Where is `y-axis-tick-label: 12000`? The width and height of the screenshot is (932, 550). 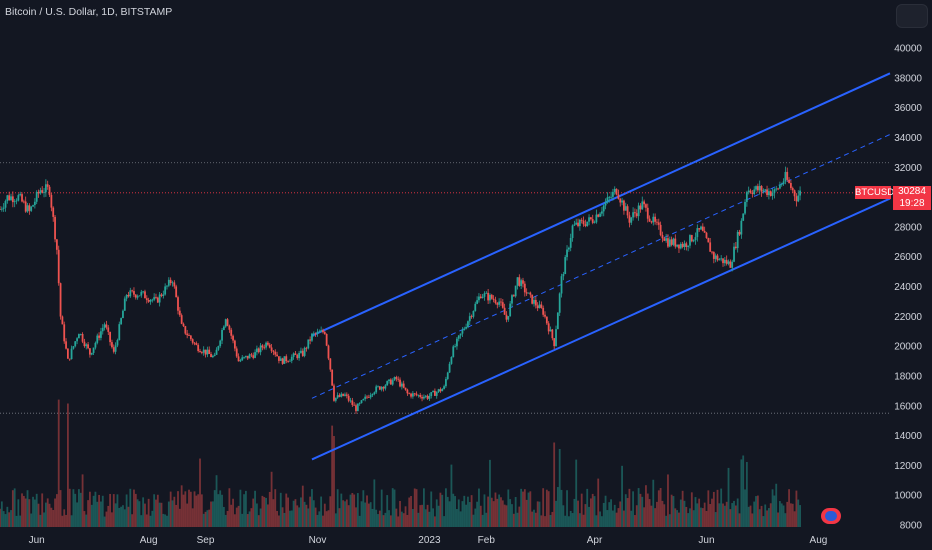 y-axis-tick-label: 12000 is located at coordinates (908, 466).